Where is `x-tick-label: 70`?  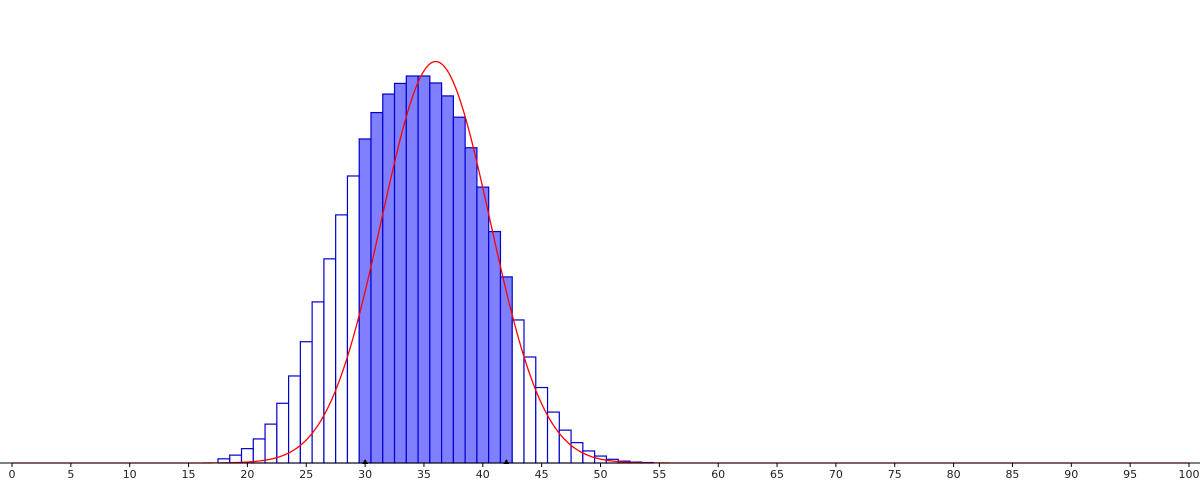
x-tick-label: 70 is located at coordinates (836, 474).